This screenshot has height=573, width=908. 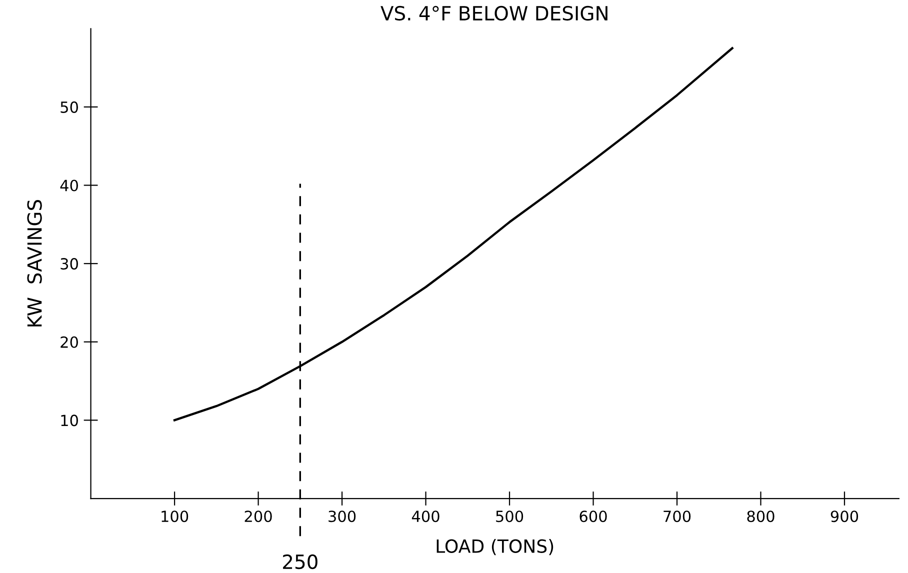 I want to click on x-tick-label: 100, so click(x=175, y=516).